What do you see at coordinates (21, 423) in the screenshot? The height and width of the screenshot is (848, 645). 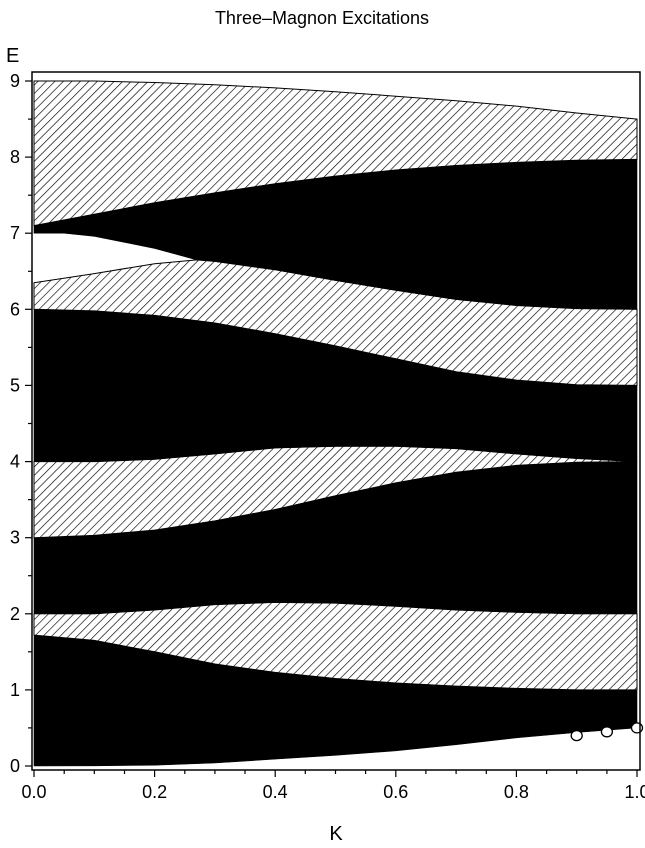 I see `y-axis: 0 1 2 3 4 5 6 7 8 9` at bounding box center [21, 423].